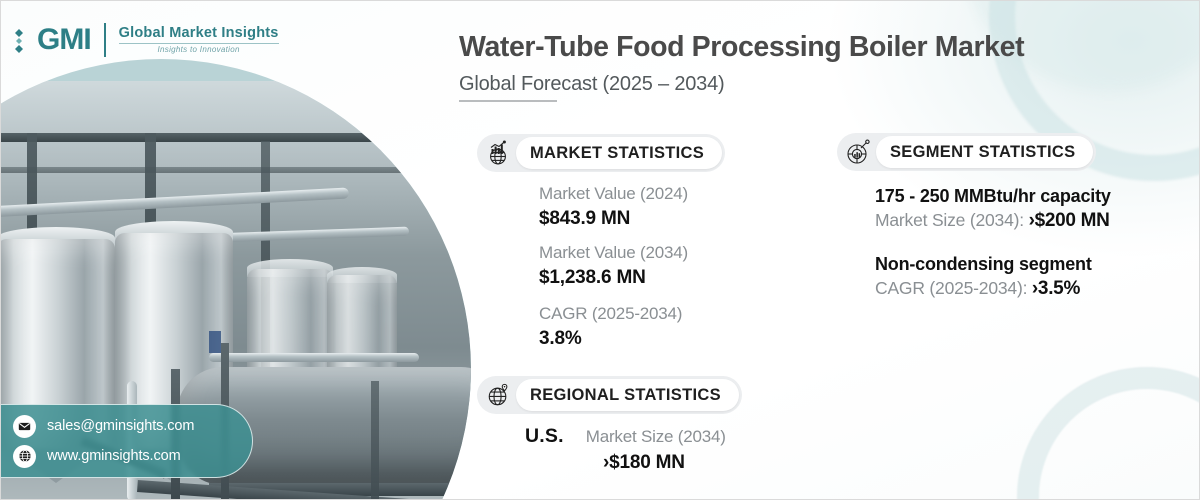 The width and height of the screenshot is (1200, 500). What do you see at coordinates (619, 153) in the screenshot?
I see `market-statistics-heading: MARKET STATISTICS` at bounding box center [619, 153].